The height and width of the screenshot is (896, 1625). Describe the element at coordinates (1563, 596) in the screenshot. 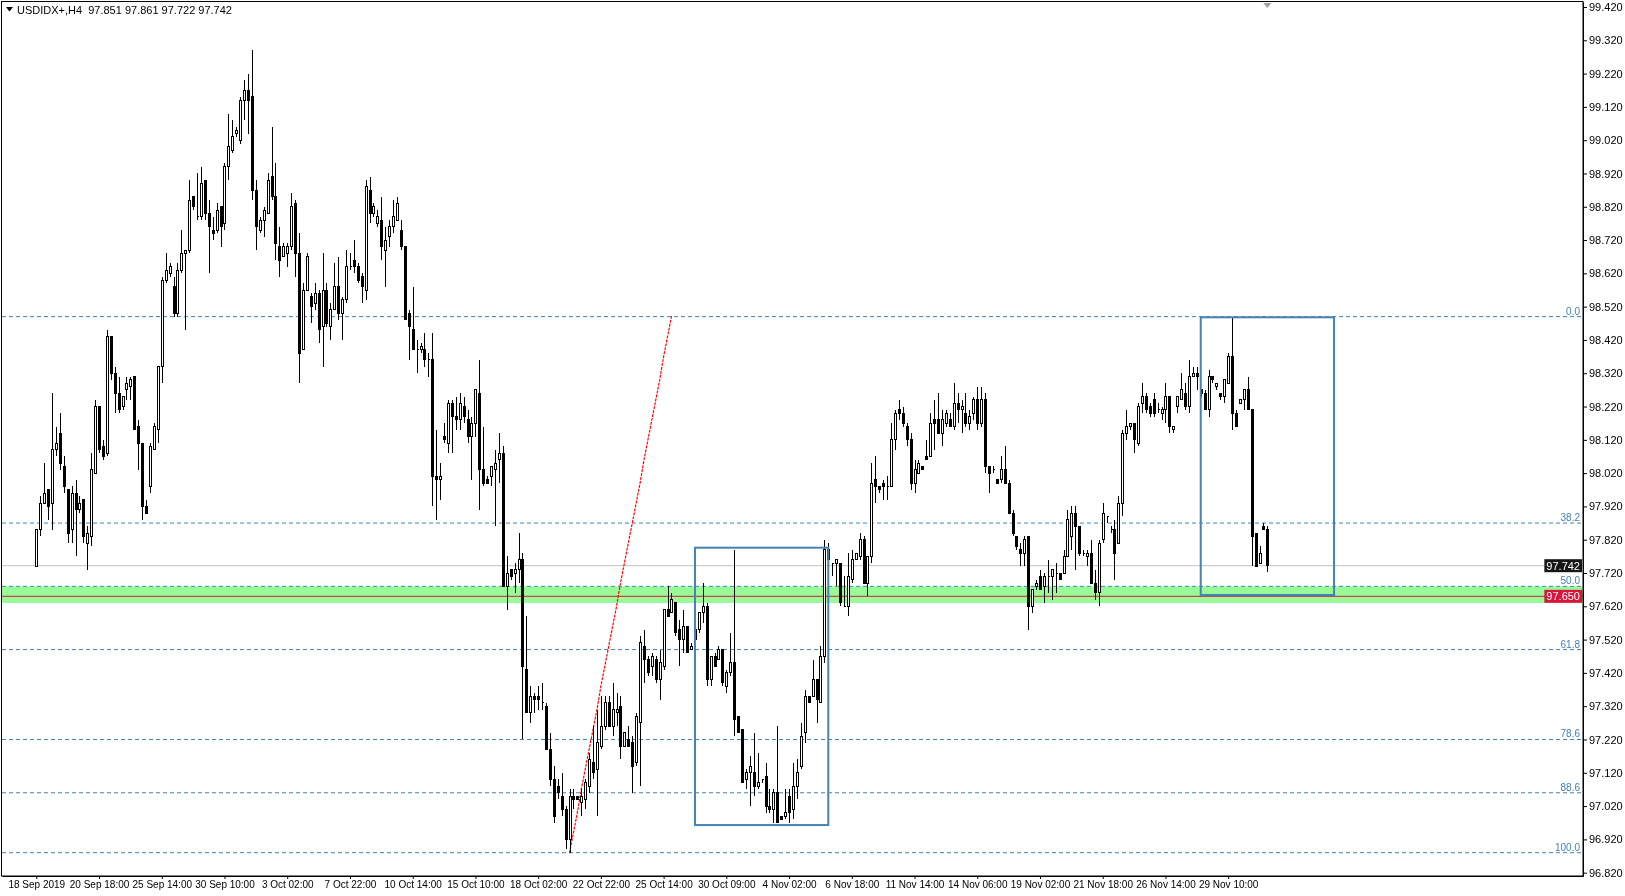

I see `ref-line-label: 97.650` at that location.